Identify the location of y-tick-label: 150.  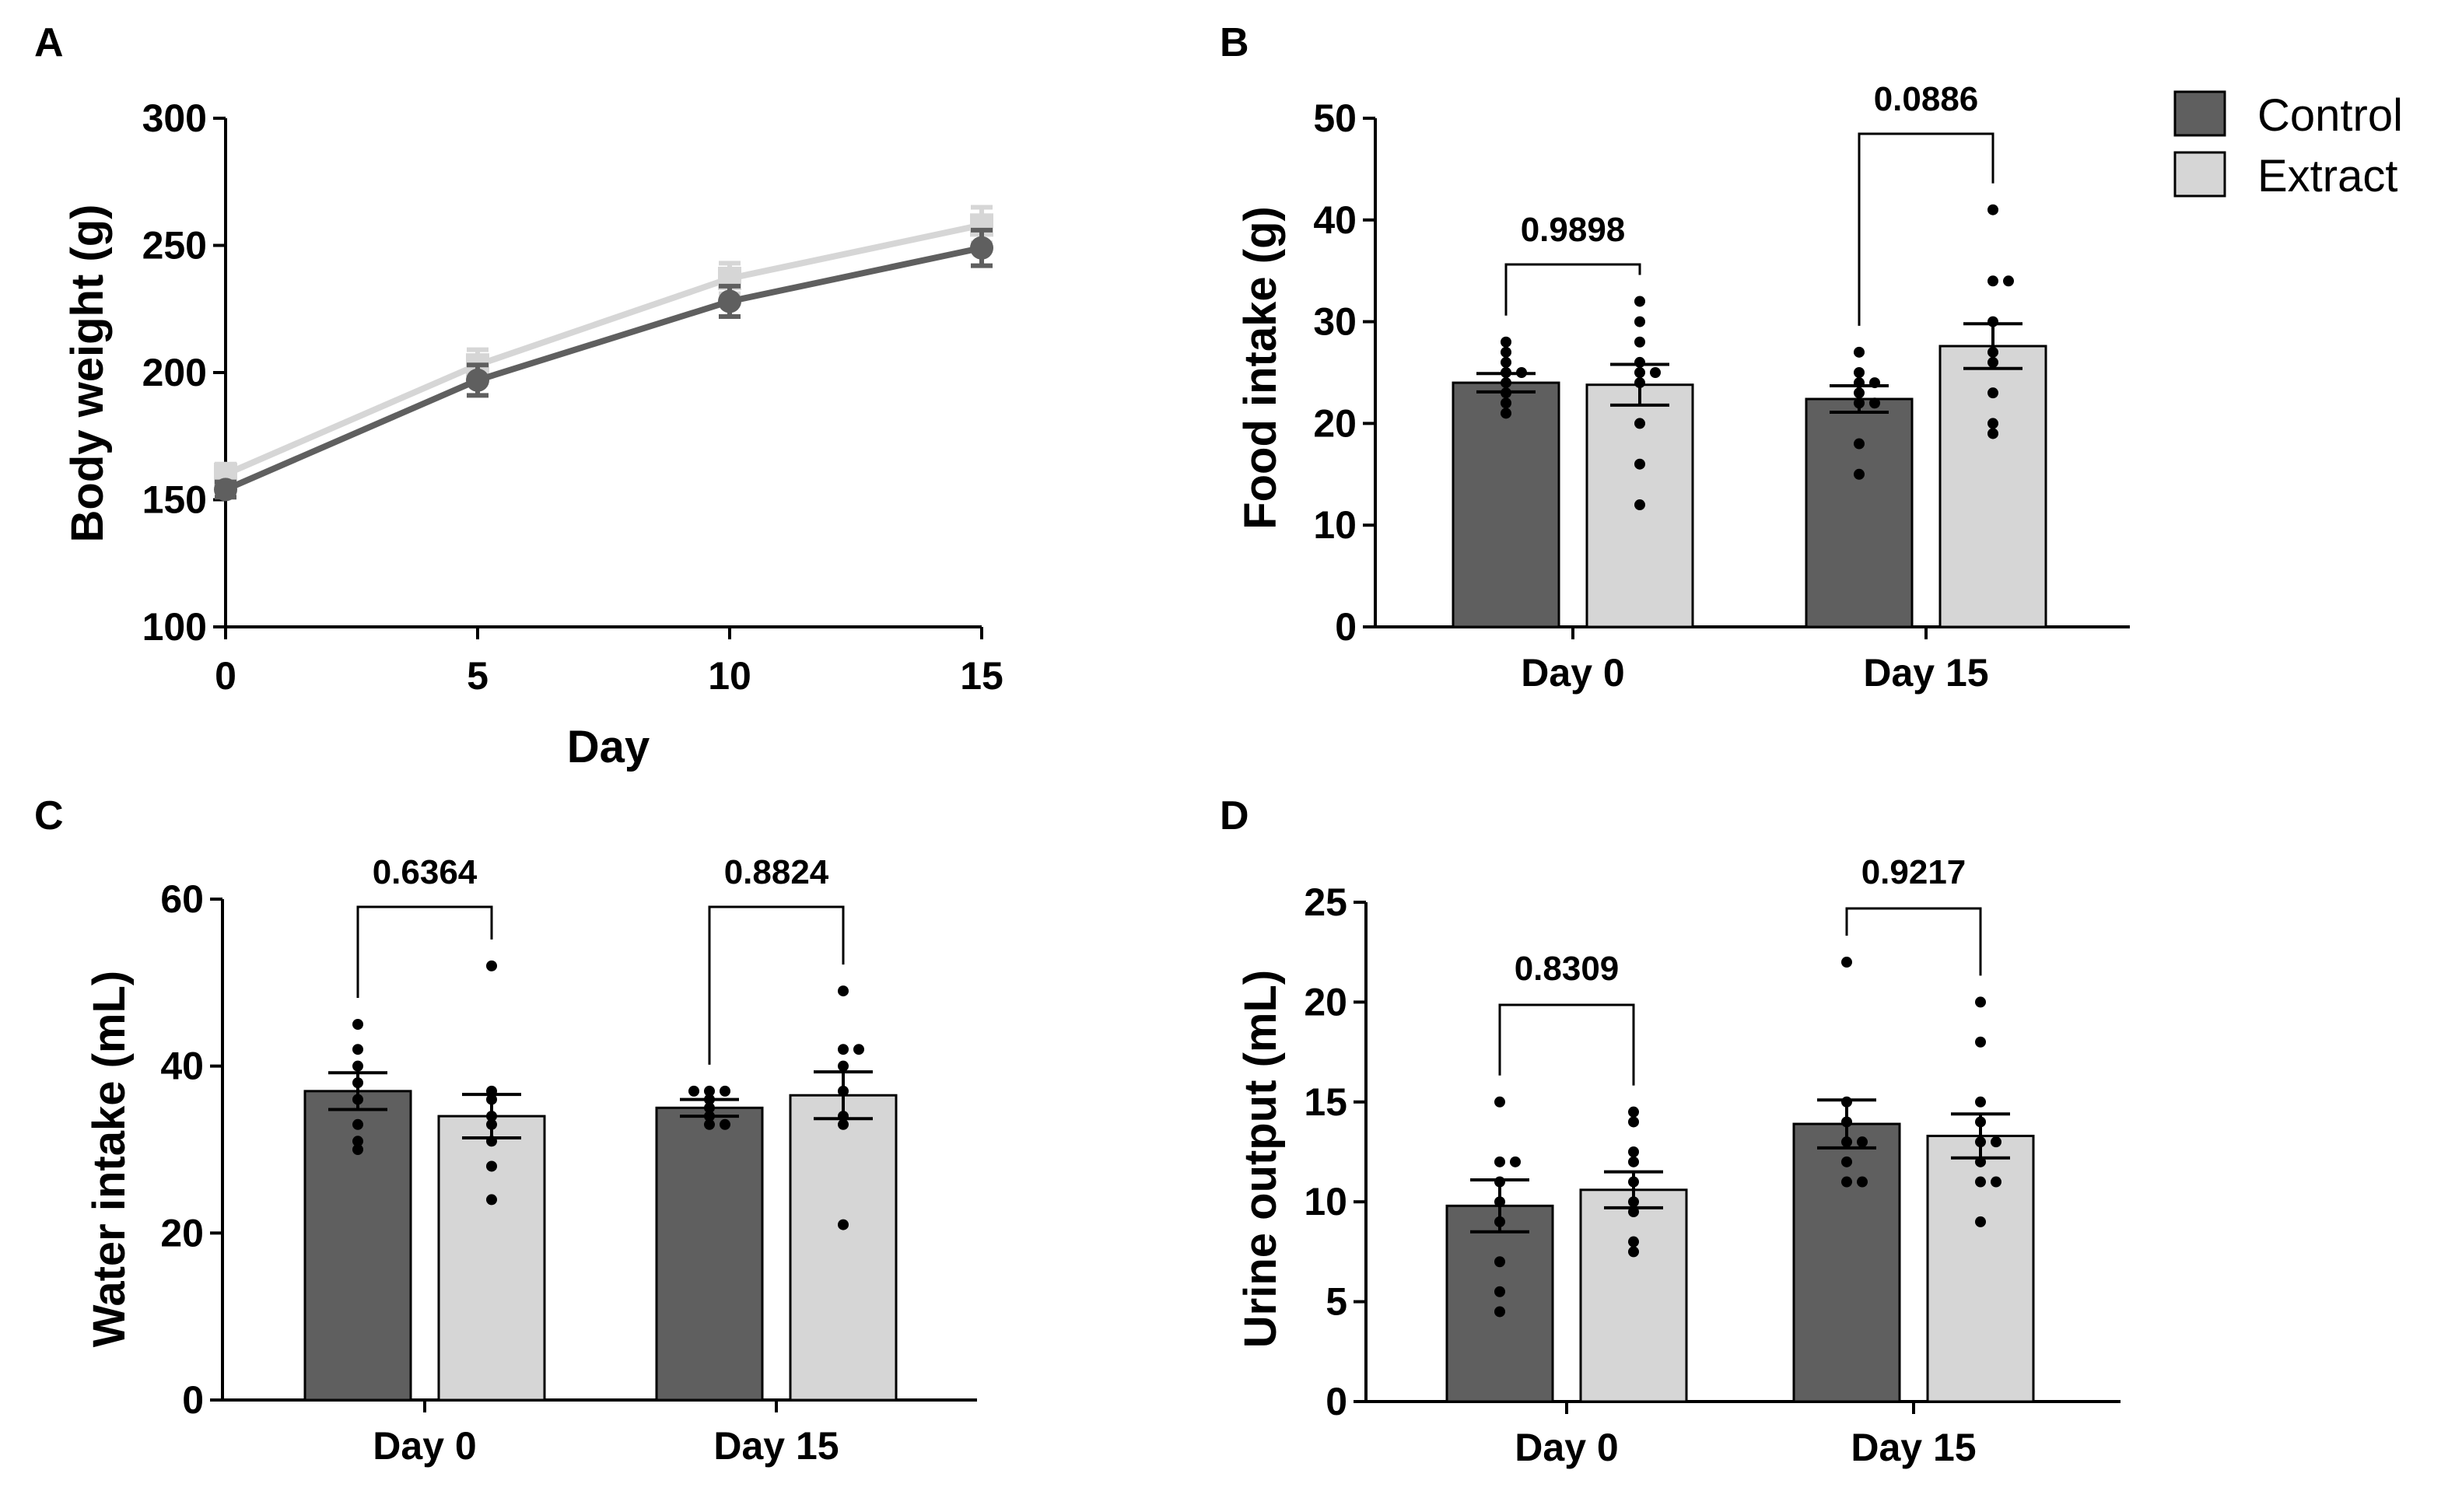
(174, 500).